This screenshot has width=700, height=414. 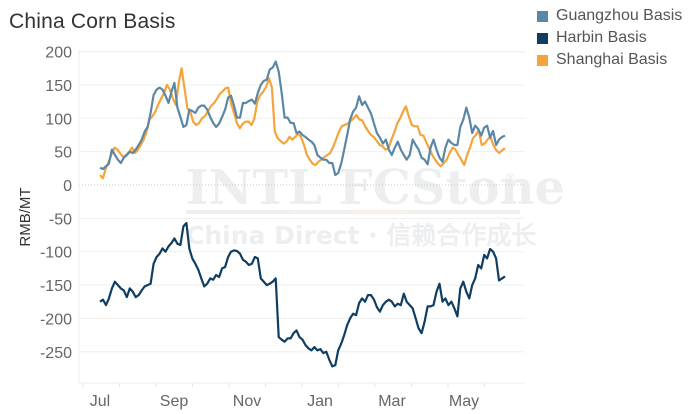 What do you see at coordinates (601, 37) in the screenshot?
I see `legend-label: Harbin Basis` at bounding box center [601, 37].